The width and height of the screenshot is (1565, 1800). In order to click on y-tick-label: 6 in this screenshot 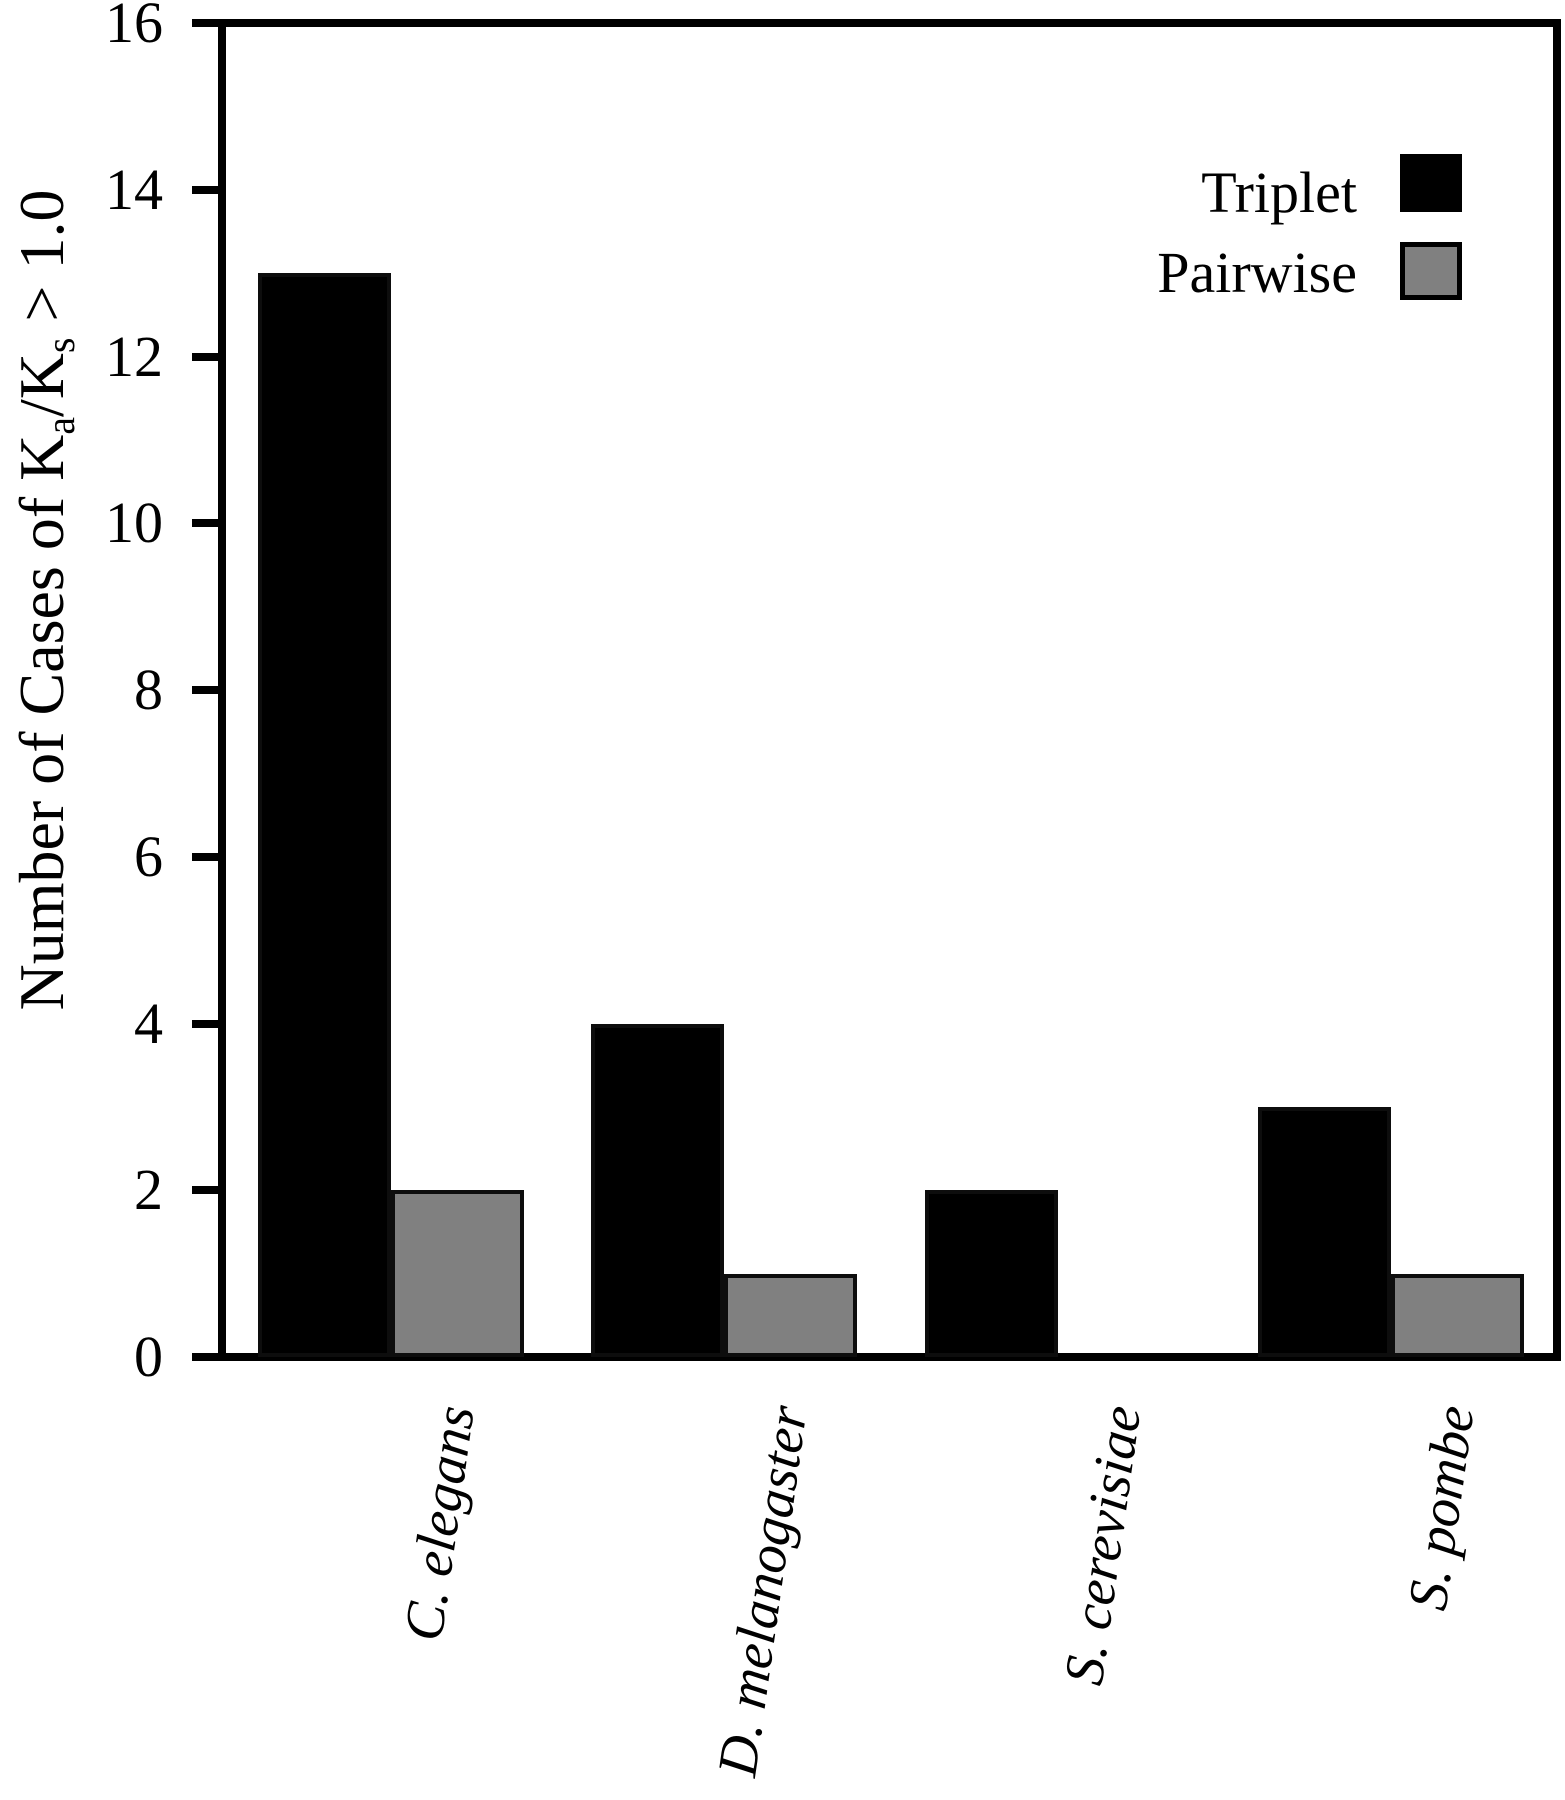, I will do `click(148, 856)`.